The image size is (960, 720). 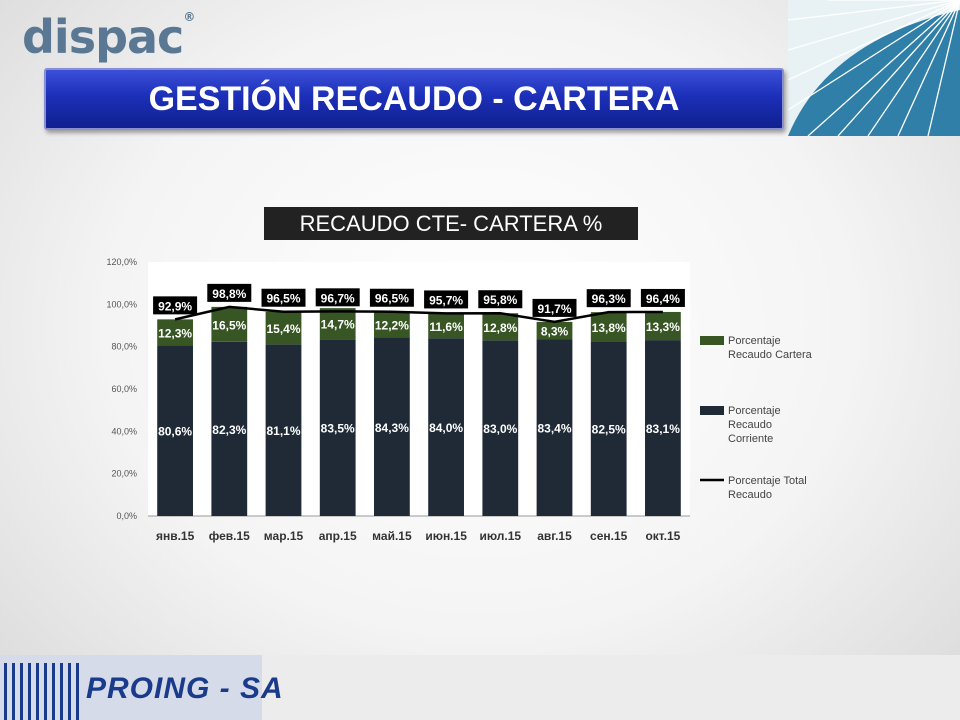 I want to click on bar-corriente-label: 82,3%, so click(x=229, y=430).